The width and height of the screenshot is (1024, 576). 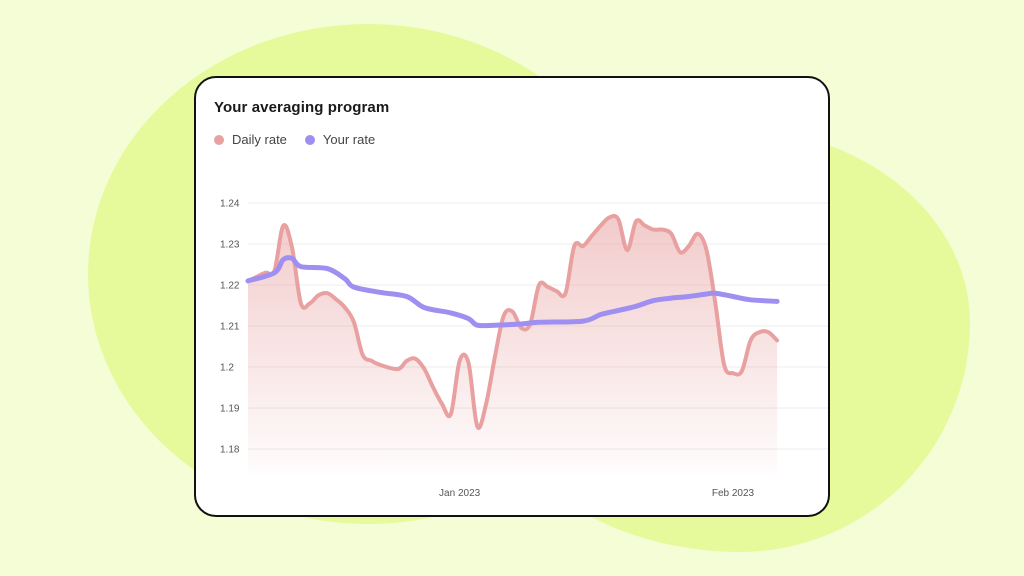 I want to click on chart-legend: Daily rate Your rate, so click(x=303, y=139).